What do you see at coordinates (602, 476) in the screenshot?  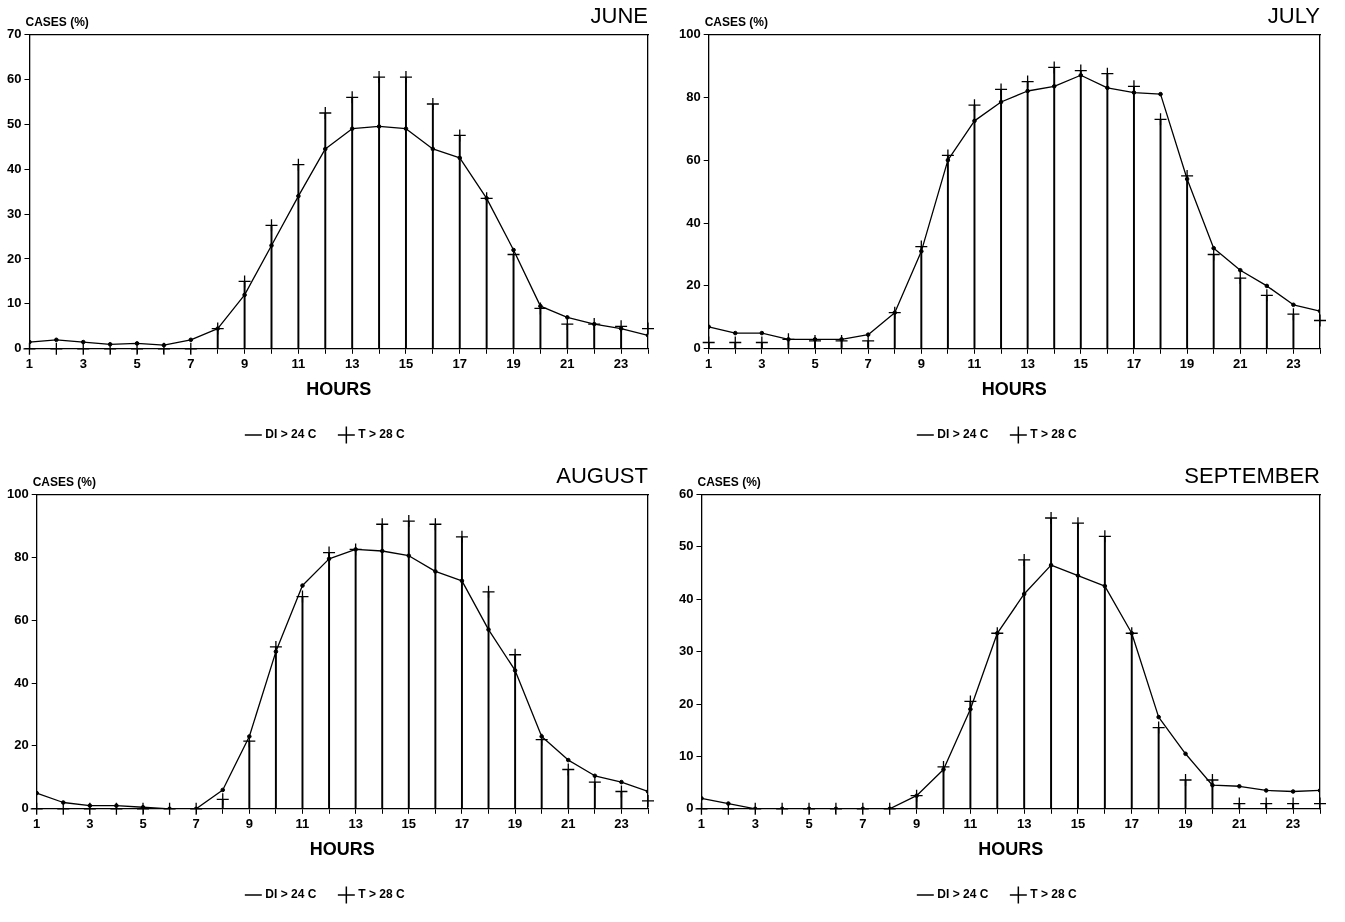 I see `chart-title: AUGUST` at bounding box center [602, 476].